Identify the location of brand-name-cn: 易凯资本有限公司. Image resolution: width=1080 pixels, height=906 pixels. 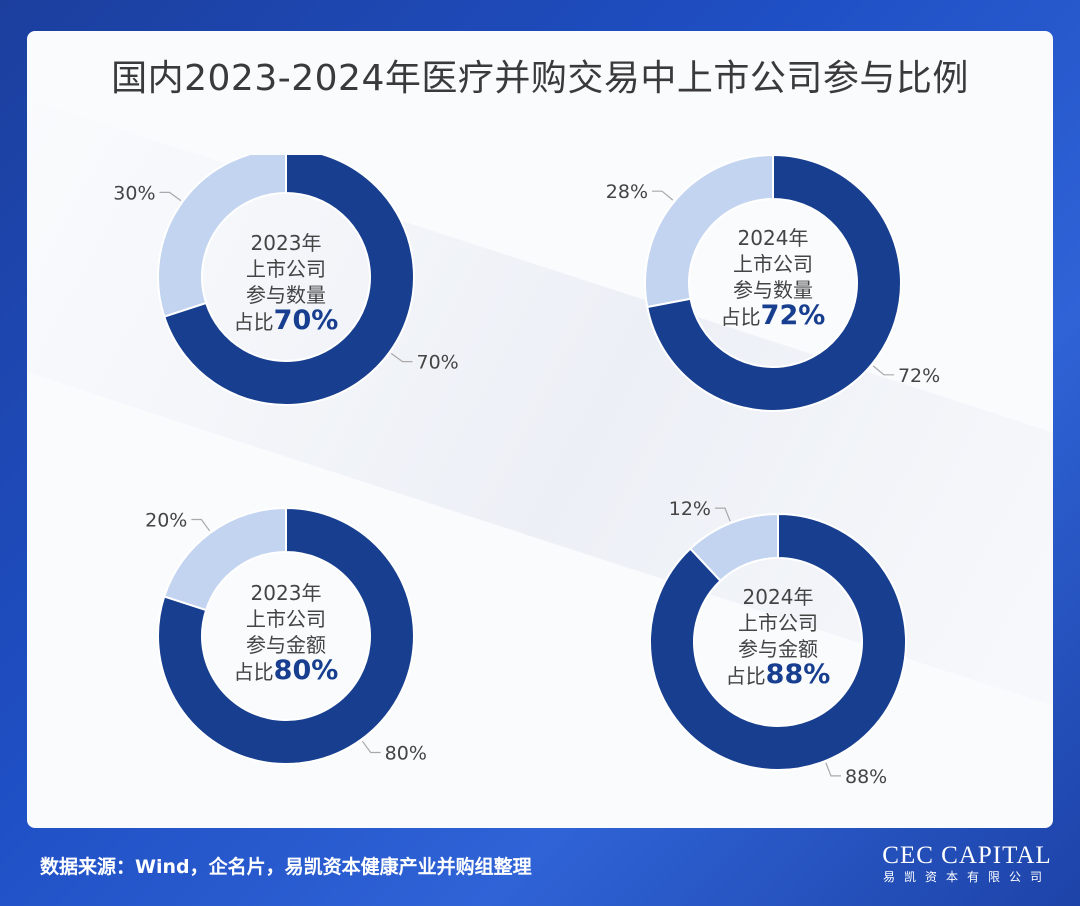
(966, 877).